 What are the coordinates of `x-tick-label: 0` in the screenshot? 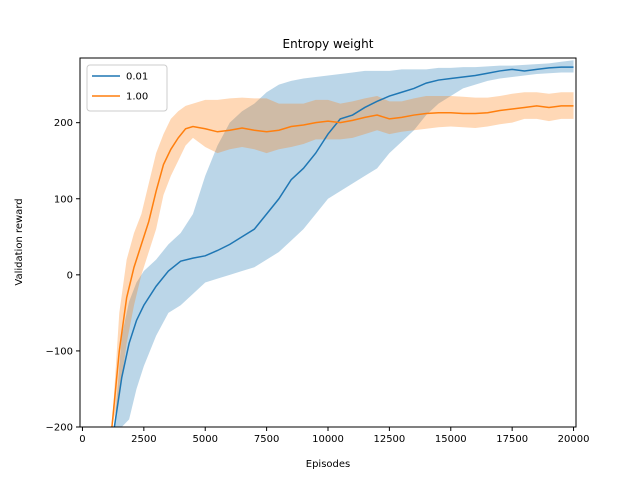 It's located at (82, 439).